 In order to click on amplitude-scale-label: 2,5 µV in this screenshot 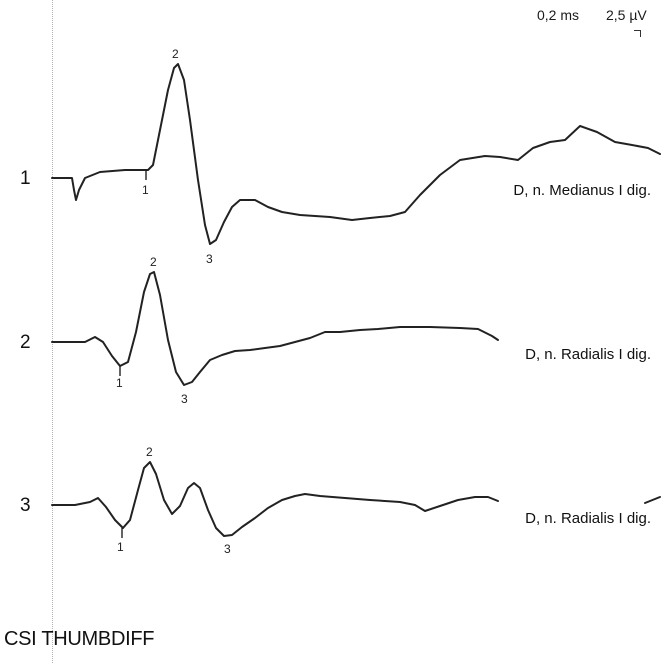, I will do `click(626, 15)`.